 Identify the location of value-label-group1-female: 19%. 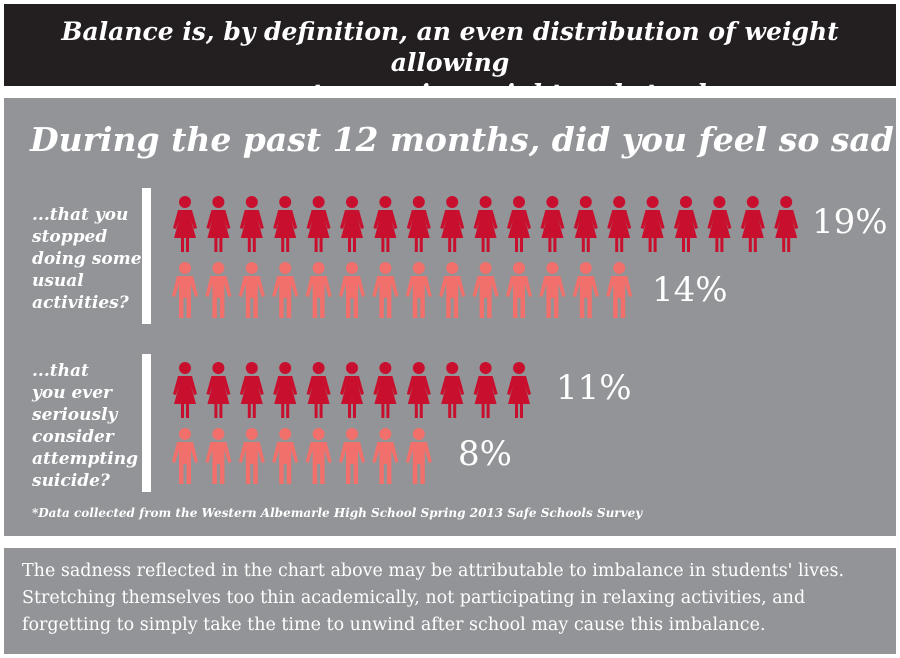
(850, 222).